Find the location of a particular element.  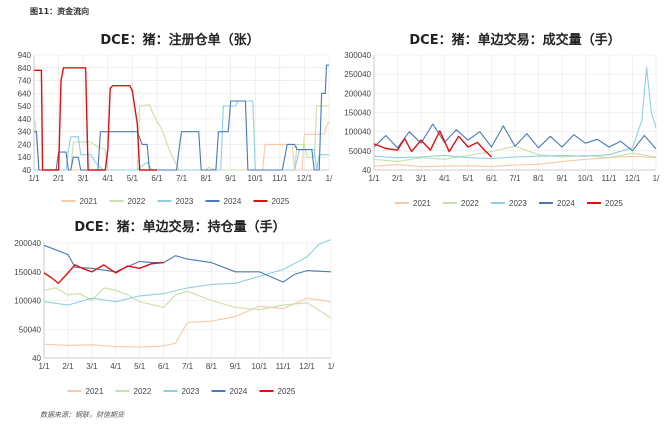

y-tick-label: 240 is located at coordinates (25, 144).